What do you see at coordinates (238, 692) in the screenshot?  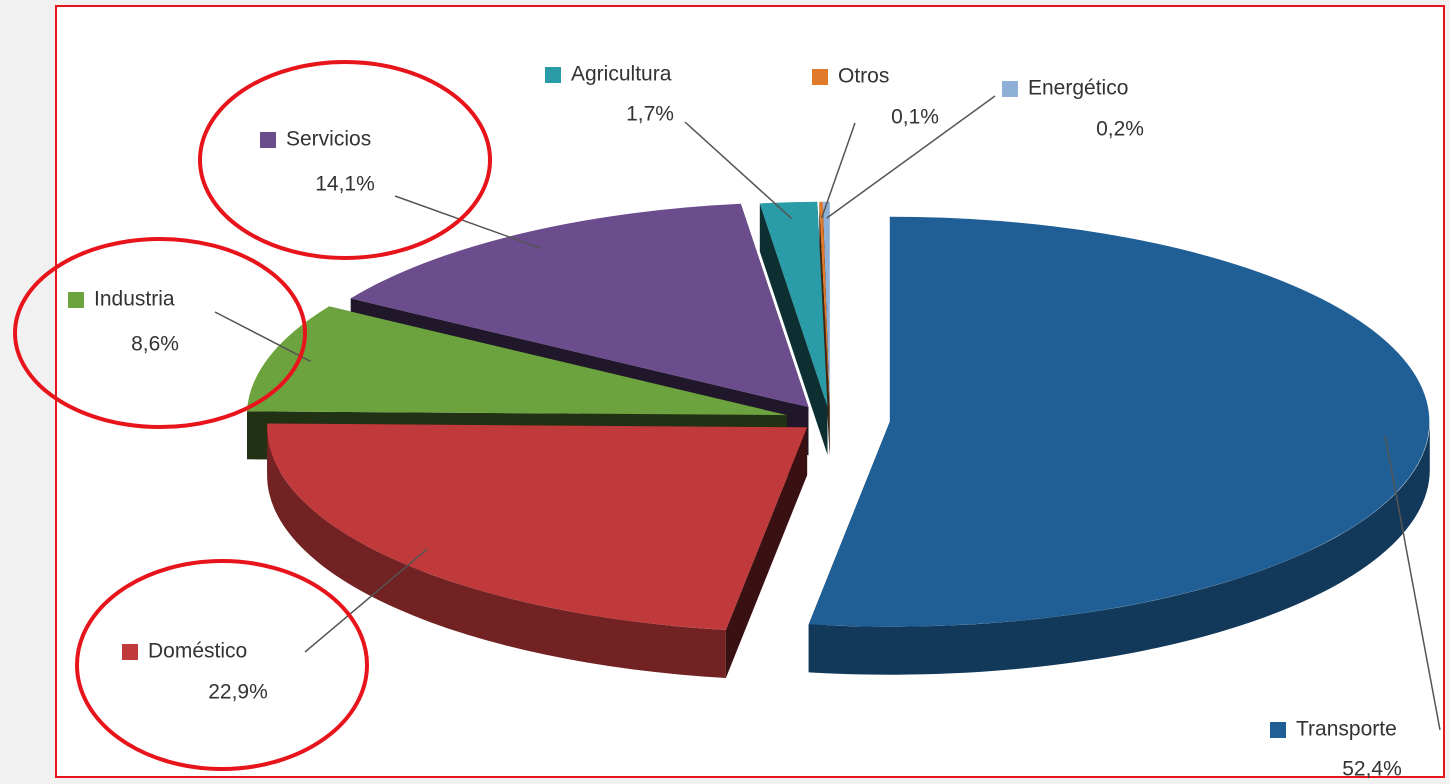 I see `value-label: 22,9%` at bounding box center [238, 692].